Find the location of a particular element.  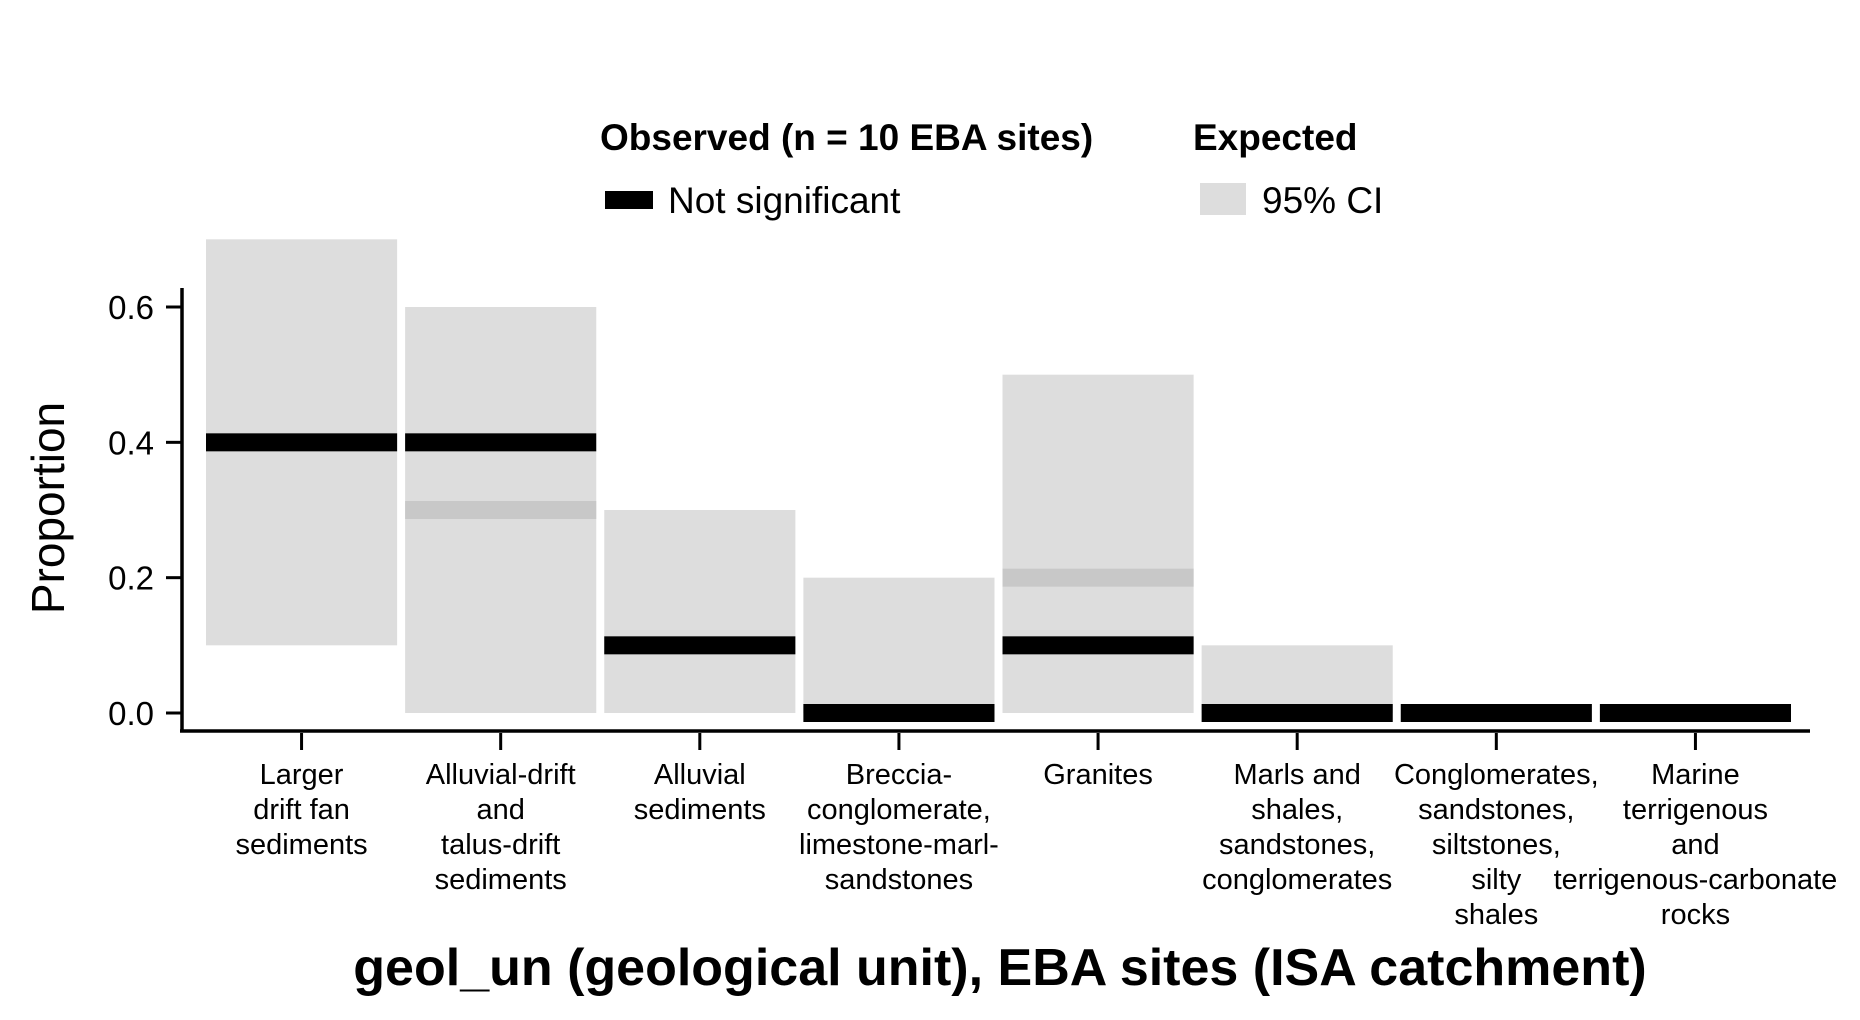

x-tick-label-larger-0: Larger drift fan sediments is located at coordinates (301, 810).